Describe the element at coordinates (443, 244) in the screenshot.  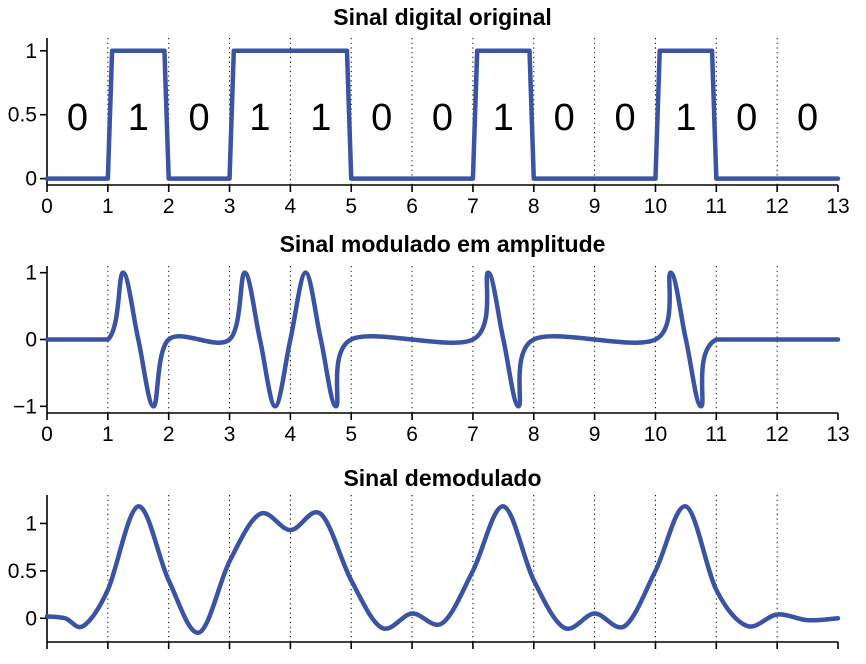
I see `chart-title: Sinal modulado em amplitude` at that location.